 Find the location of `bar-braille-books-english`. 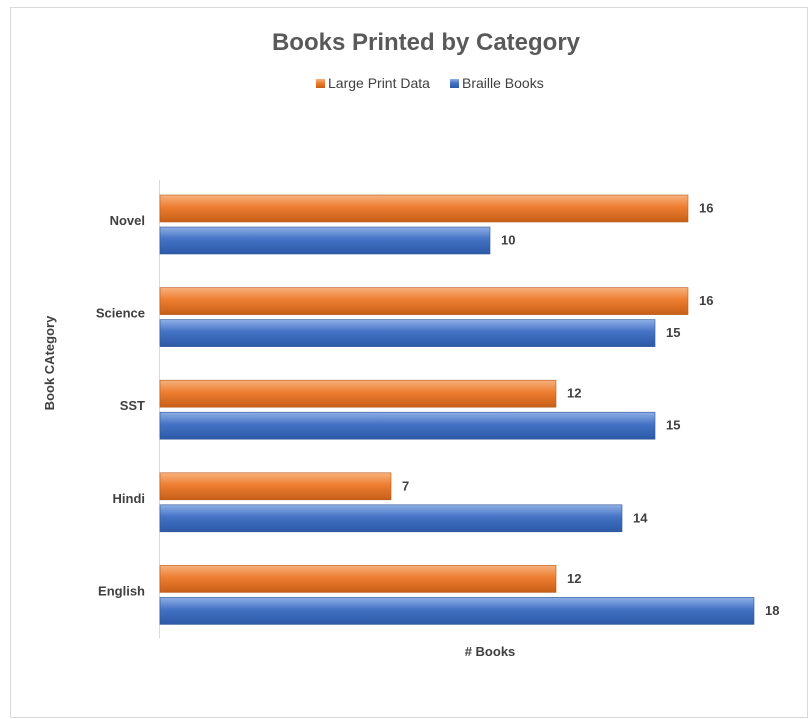

bar-braille-books-english is located at coordinates (457, 611).